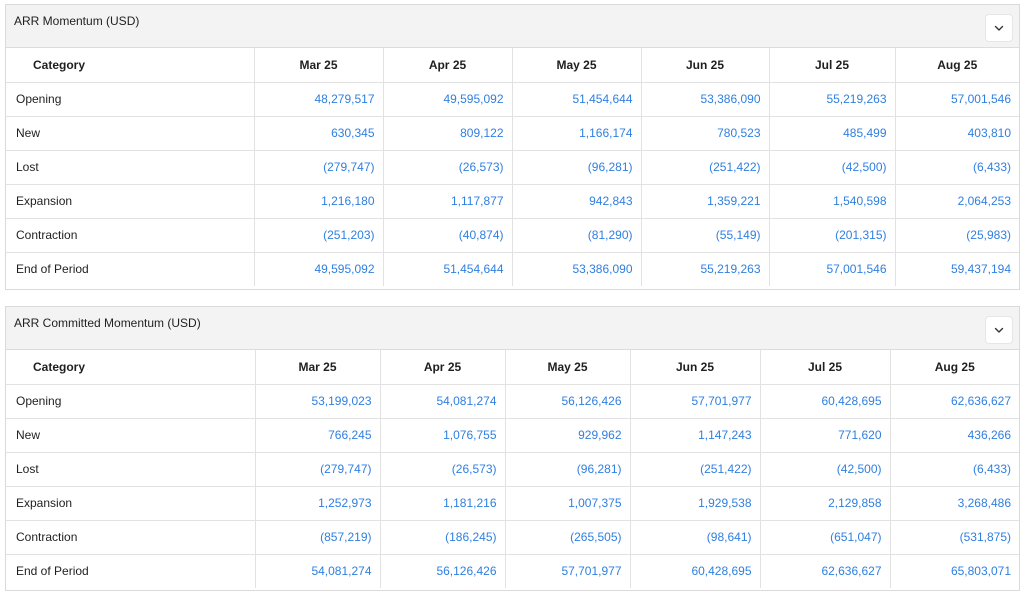 The width and height of the screenshot is (1024, 596). What do you see at coordinates (954, 503) in the screenshot?
I see `value-cell: 3,268,486` at bounding box center [954, 503].